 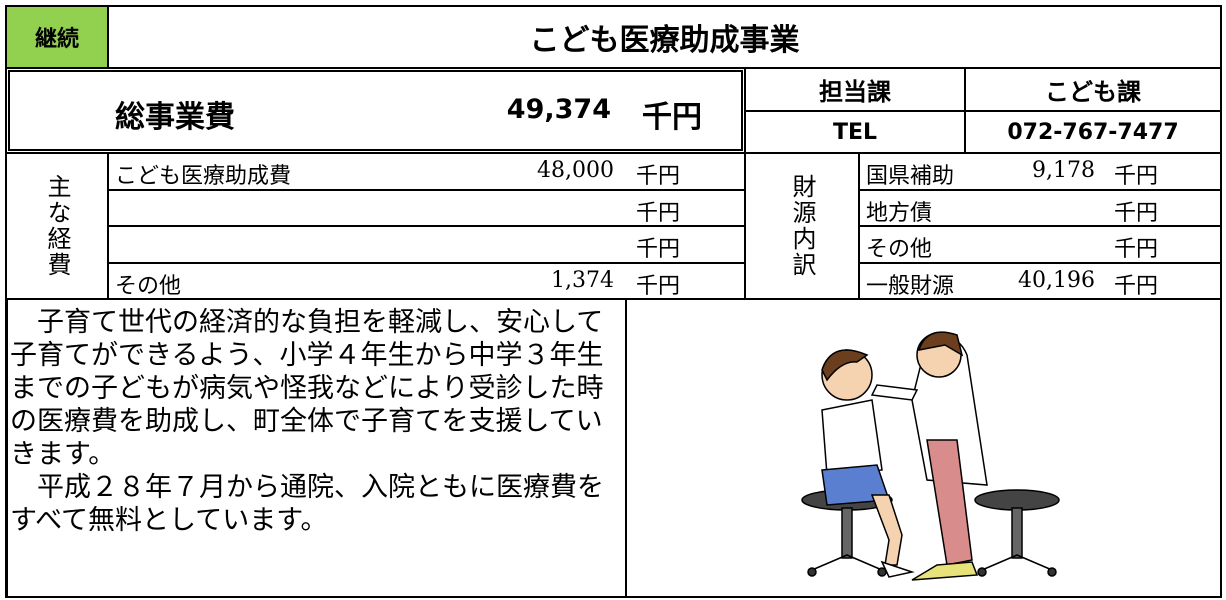 What do you see at coordinates (855, 132) in the screenshot?
I see `tel-label: TEL` at bounding box center [855, 132].